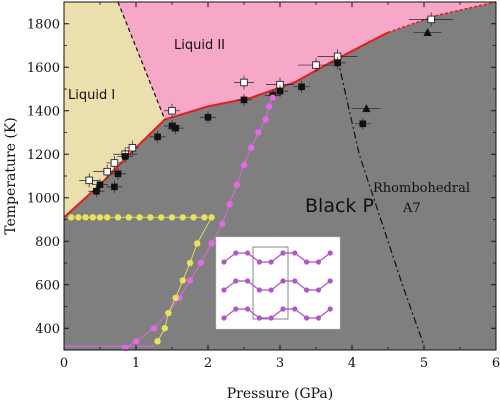 This screenshot has height=403, width=500. I want to click on y-tick-label: 1400, so click(43, 111).